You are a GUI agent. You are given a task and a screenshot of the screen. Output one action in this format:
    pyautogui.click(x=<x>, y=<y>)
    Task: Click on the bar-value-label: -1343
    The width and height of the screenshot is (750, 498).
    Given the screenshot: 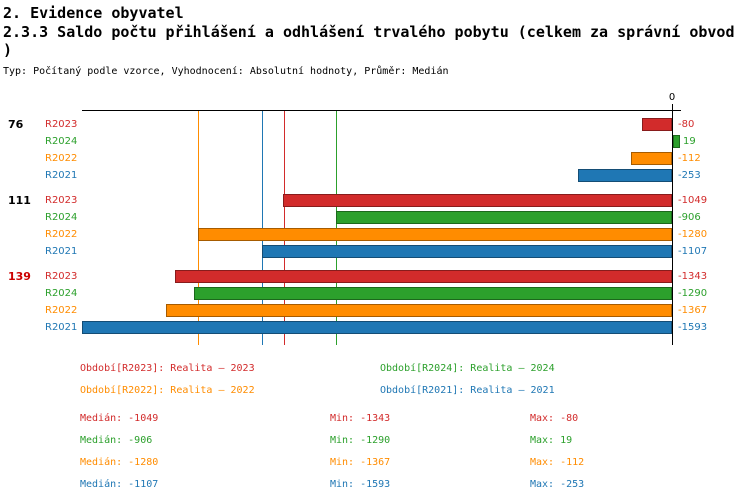 What is the action you would take?
    pyautogui.click(x=693, y=276)
    